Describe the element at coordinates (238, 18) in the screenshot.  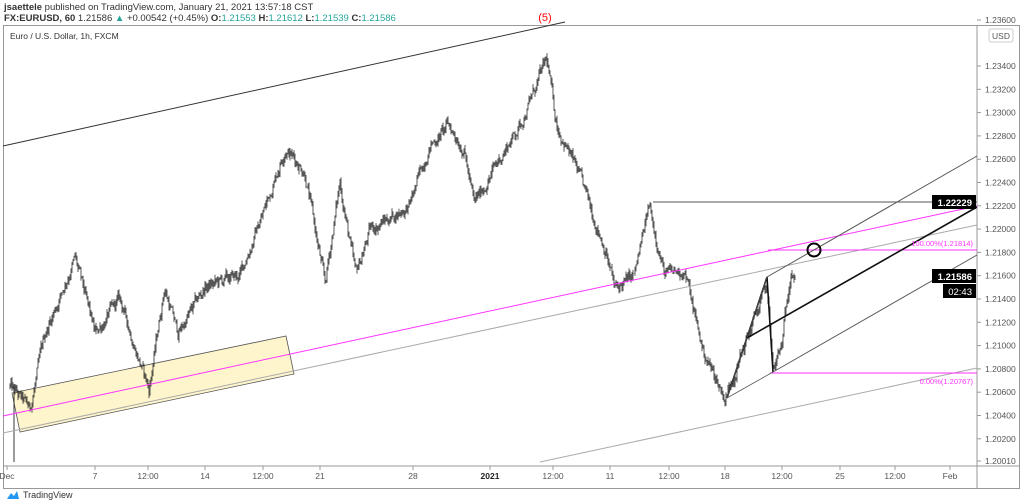
I see `open-value: 1.21553` at that location.